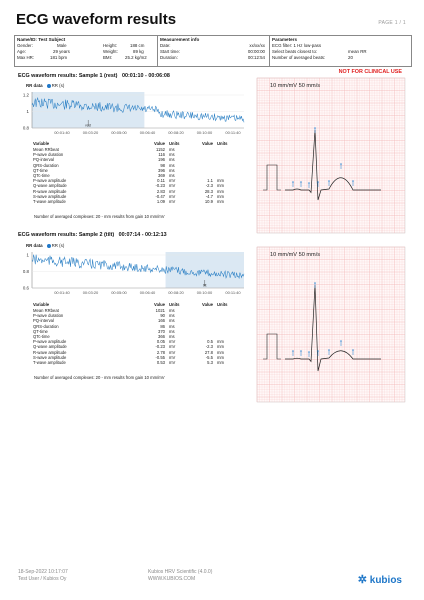 This screenshot has width=424, height=600. I want to click on table-row: S-wave amplitude -0.47 mV -4.7 mm, so click(141, 196).